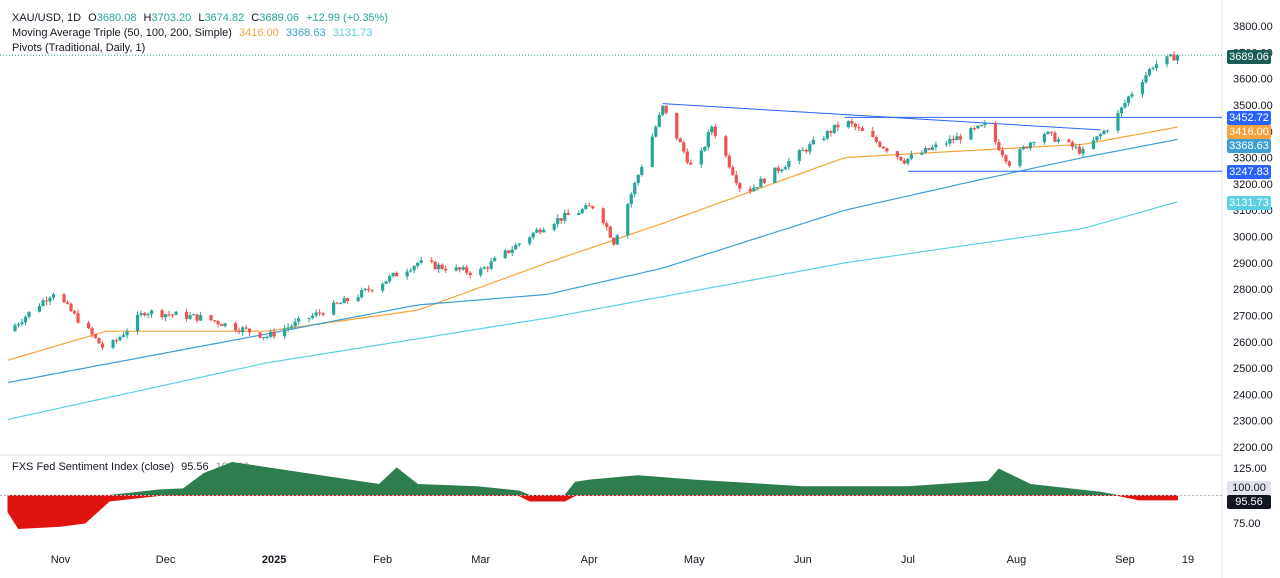 This screenshot has height=578, width=1280. I want to click on sentiment-positive-area, so click(593, 478).